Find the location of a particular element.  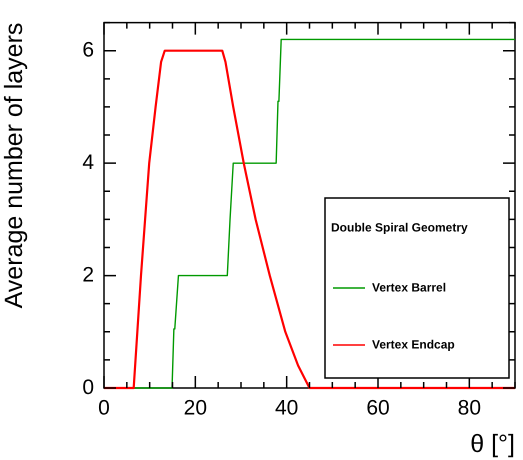

y-axis-title: Average number of layers is located at coordinates (14, 165).